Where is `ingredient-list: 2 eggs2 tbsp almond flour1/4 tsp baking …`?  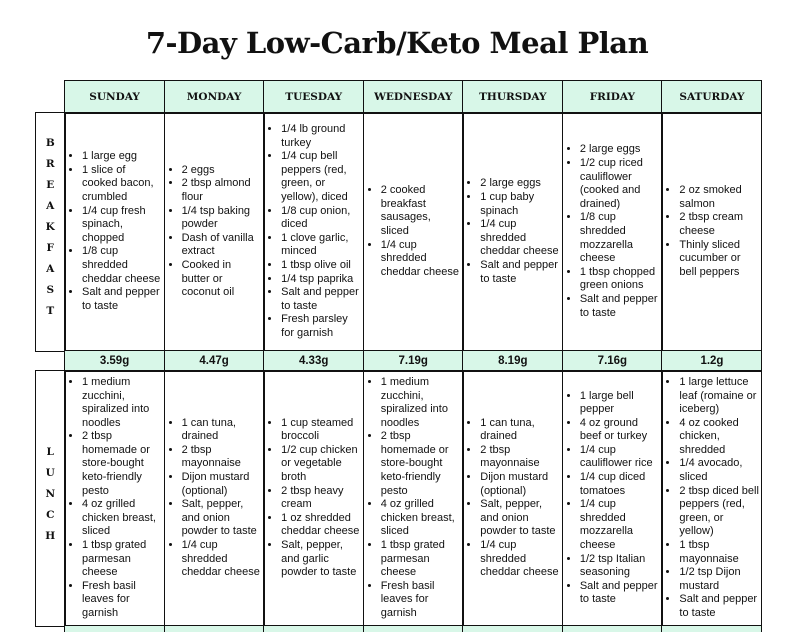
ingredient-list: 2 eggs2 tbsp almond flour1/4 tsp baking … is located at coordinates (215, 232).